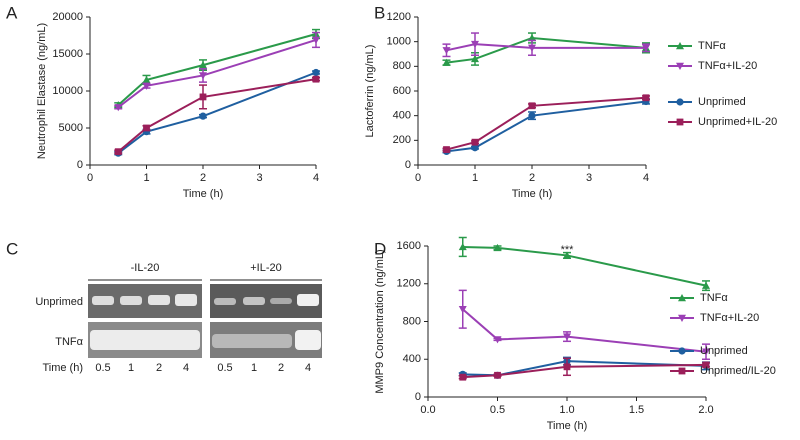 The image size is (800, 440). I want to click on y-tick-label: 1600, so click(409, 246).